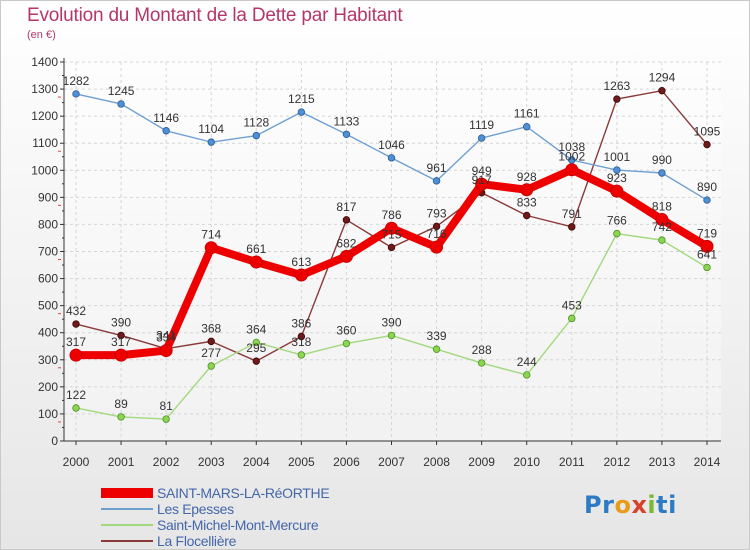 The height and width of the screenshot is (550, 750). I want to click on data-label: 334, so click(166, 338).